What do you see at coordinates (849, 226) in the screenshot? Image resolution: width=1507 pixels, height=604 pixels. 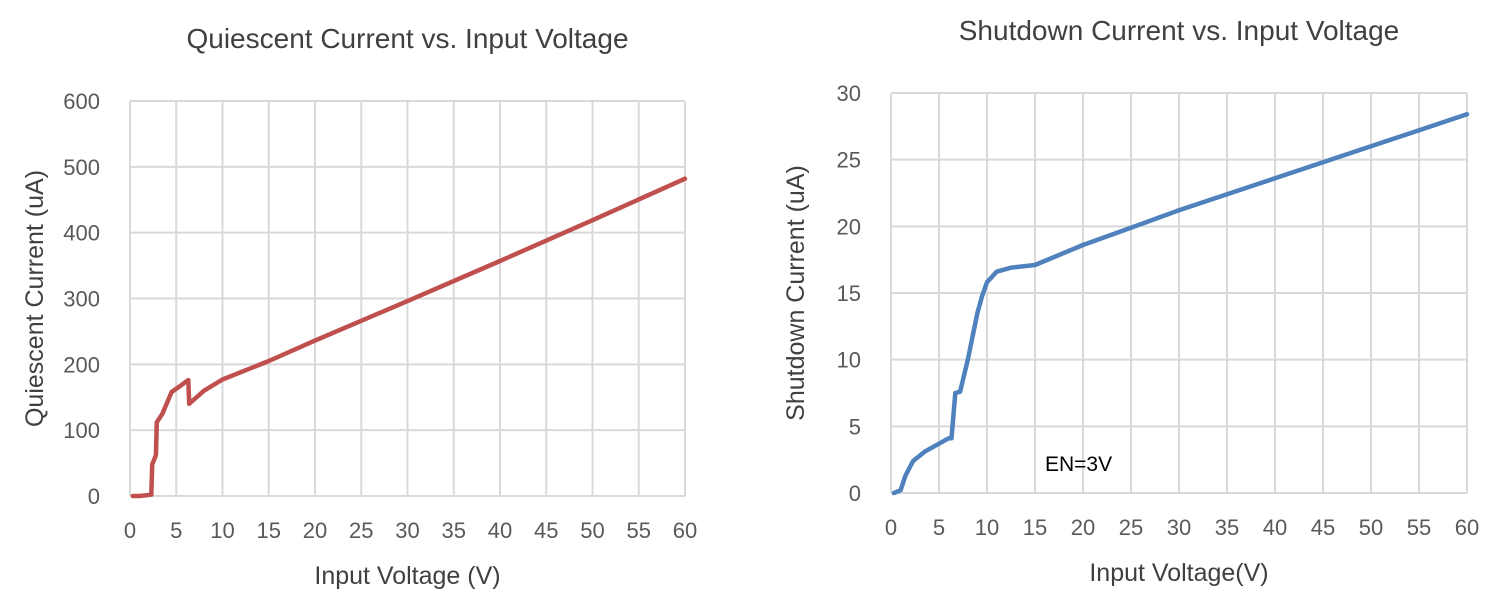 I see `y-tick-label: 20` at bounding box center [849, 226].